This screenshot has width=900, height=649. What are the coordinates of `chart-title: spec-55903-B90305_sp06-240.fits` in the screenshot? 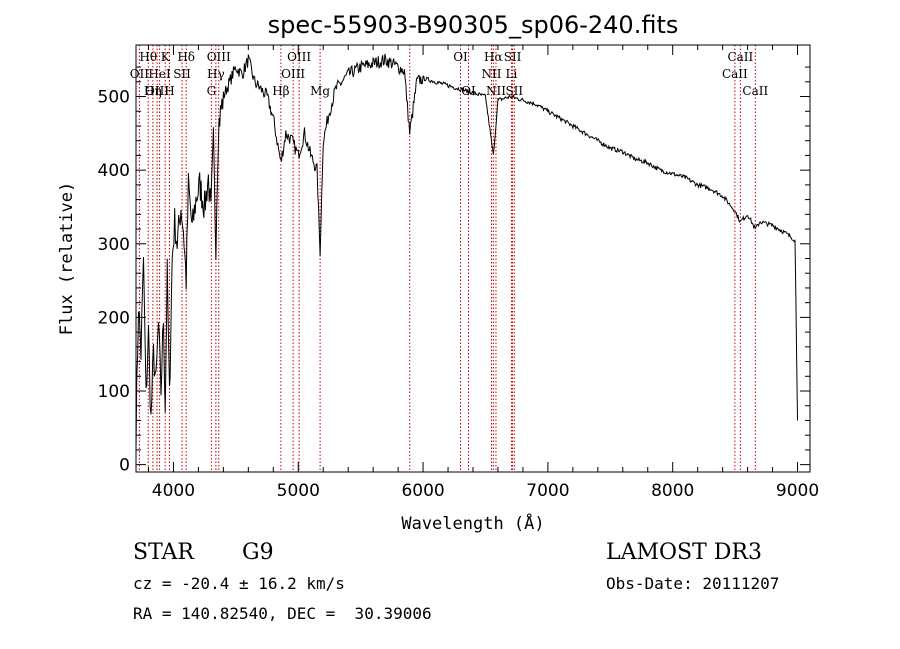 It's located at (473, 25).